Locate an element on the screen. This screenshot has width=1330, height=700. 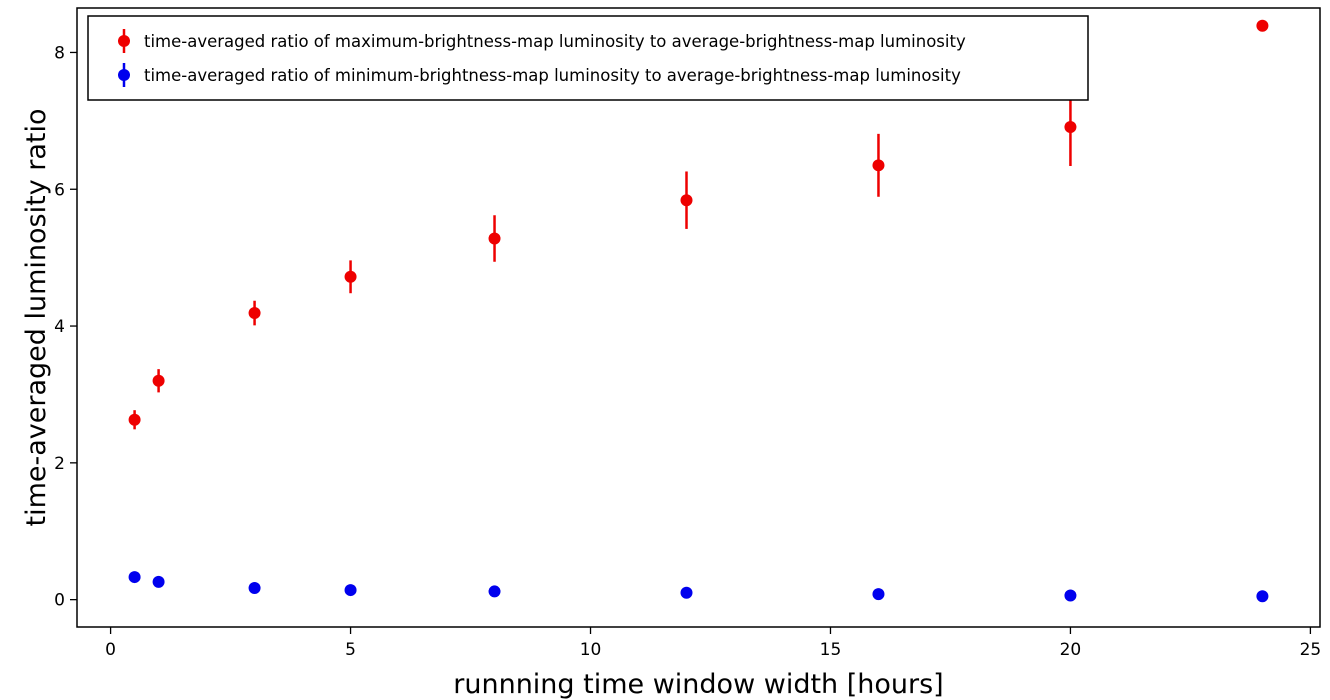
y-tick-label-2: 4 is located at coordinates (59, 327).